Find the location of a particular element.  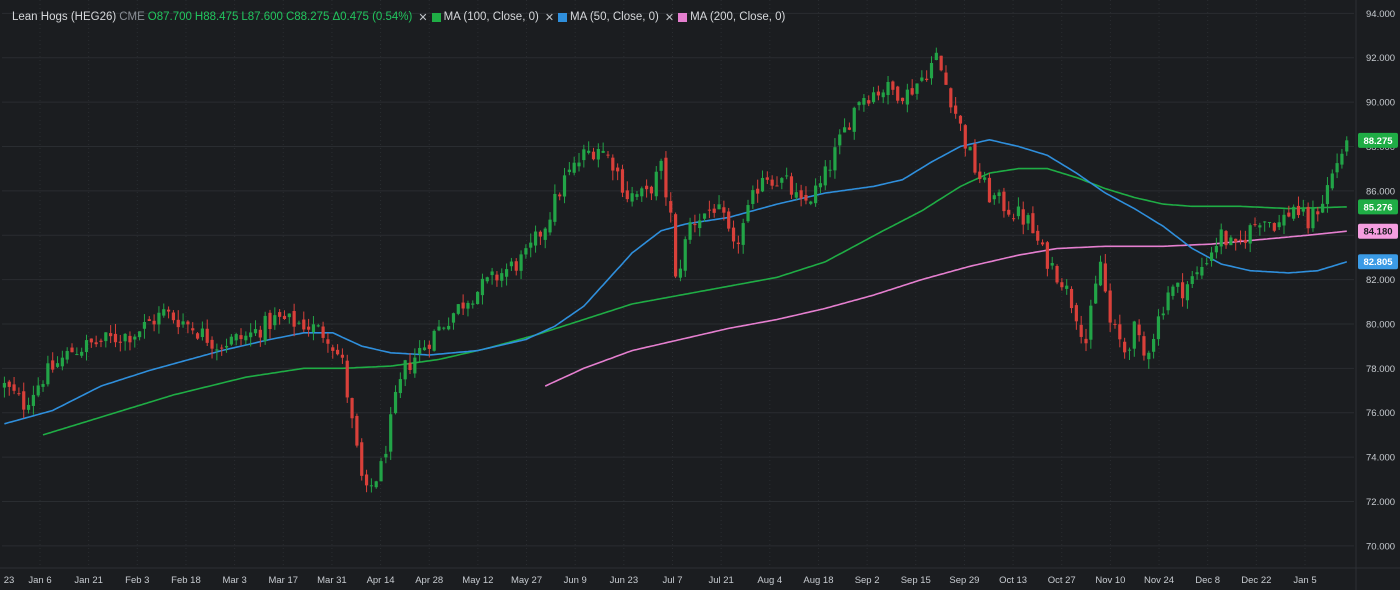

x-tick-label: Jan 6 is located at coordinates (39, 580).